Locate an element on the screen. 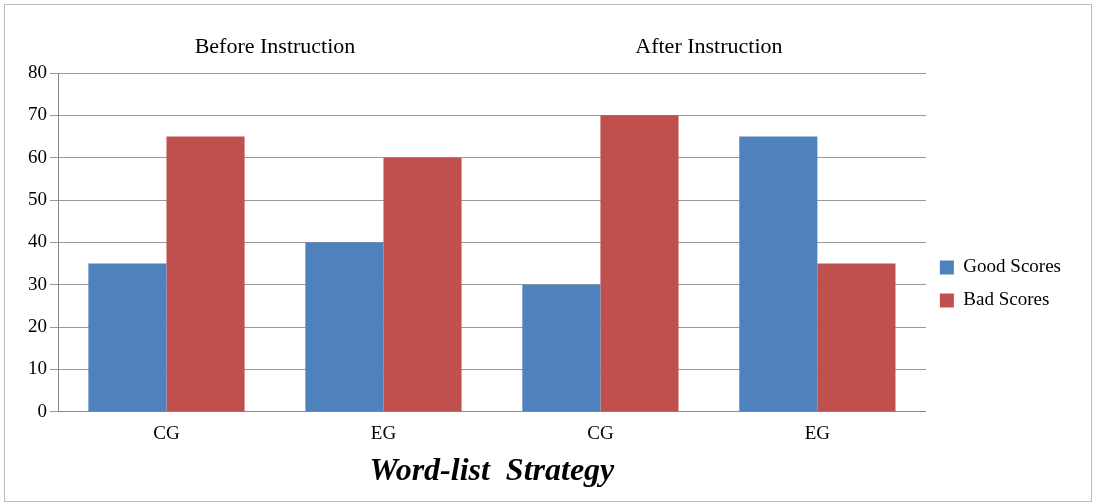  y-tick-label: 70 is located at coordinates (37, 114).